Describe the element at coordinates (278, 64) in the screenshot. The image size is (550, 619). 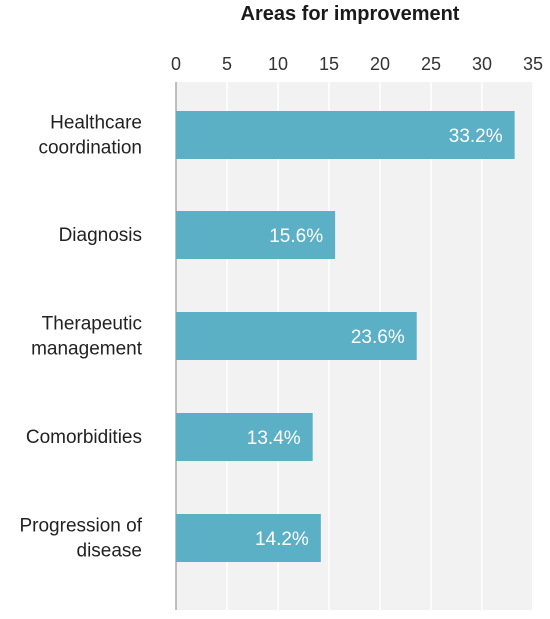
I see `x-tick-label: 10` at that location.